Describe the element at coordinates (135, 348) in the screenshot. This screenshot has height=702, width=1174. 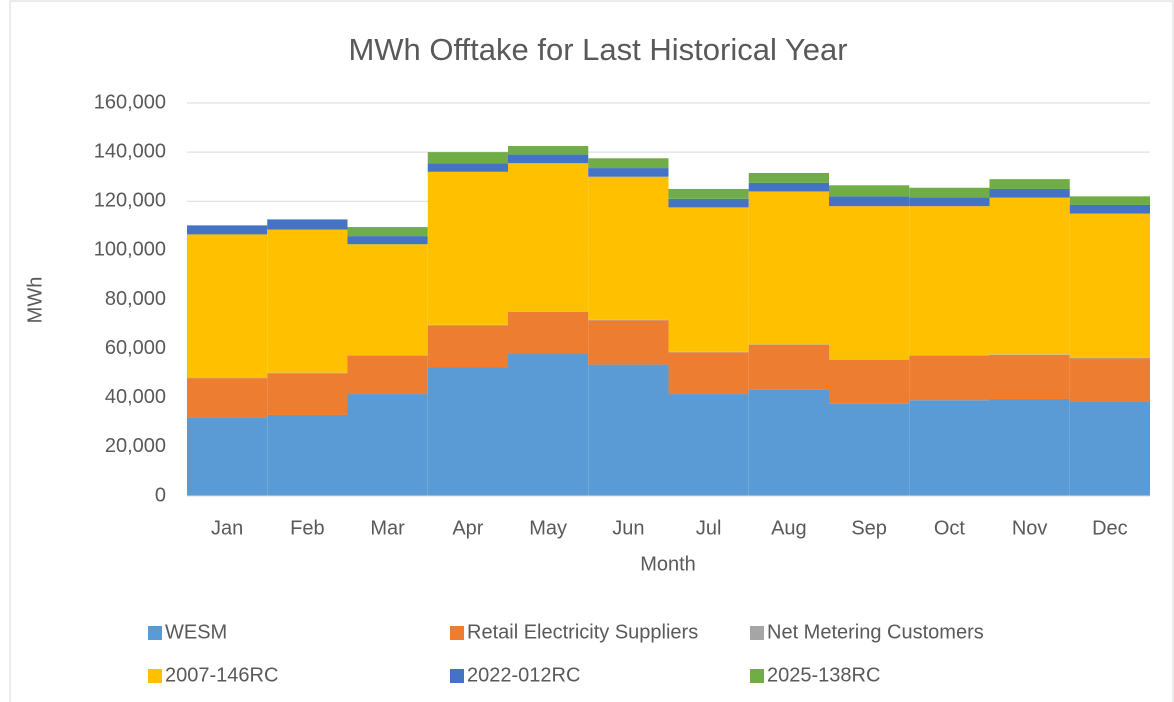
I see `y-tick-label: 60,000` at that location.